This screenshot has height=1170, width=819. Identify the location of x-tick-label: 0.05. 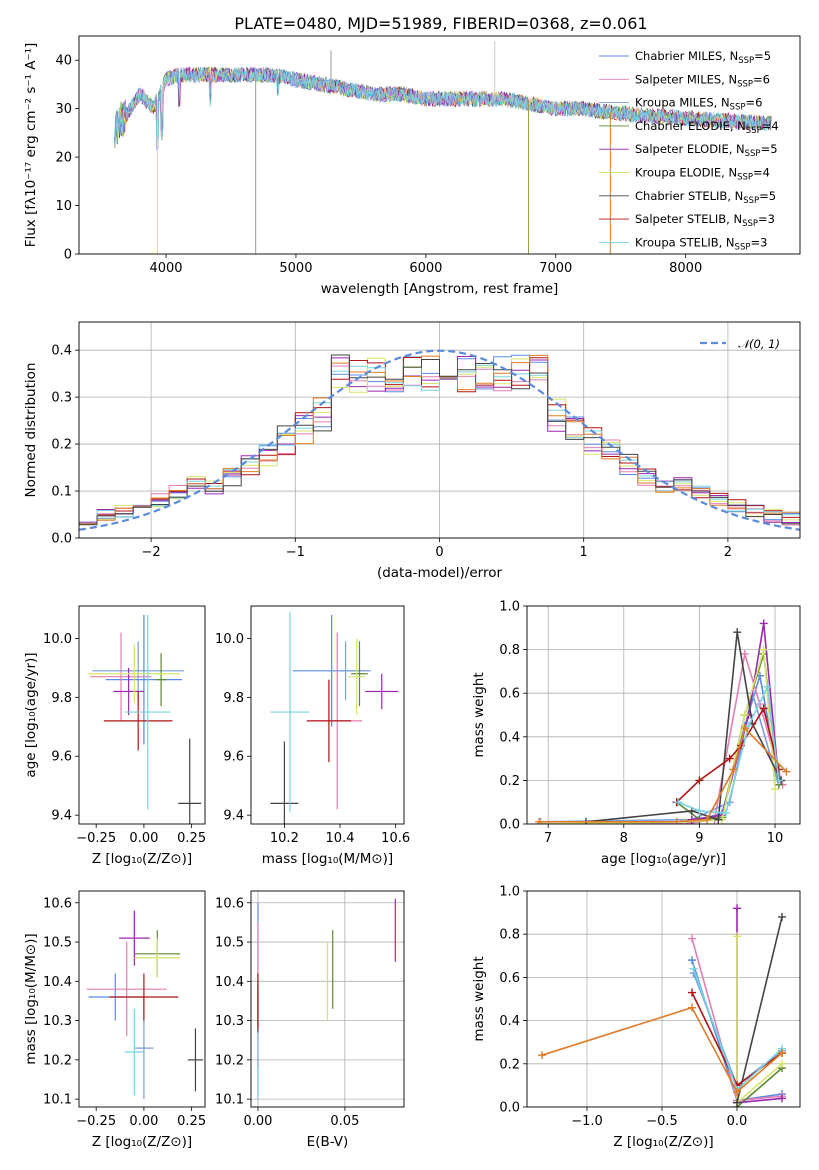
(344, 1121).